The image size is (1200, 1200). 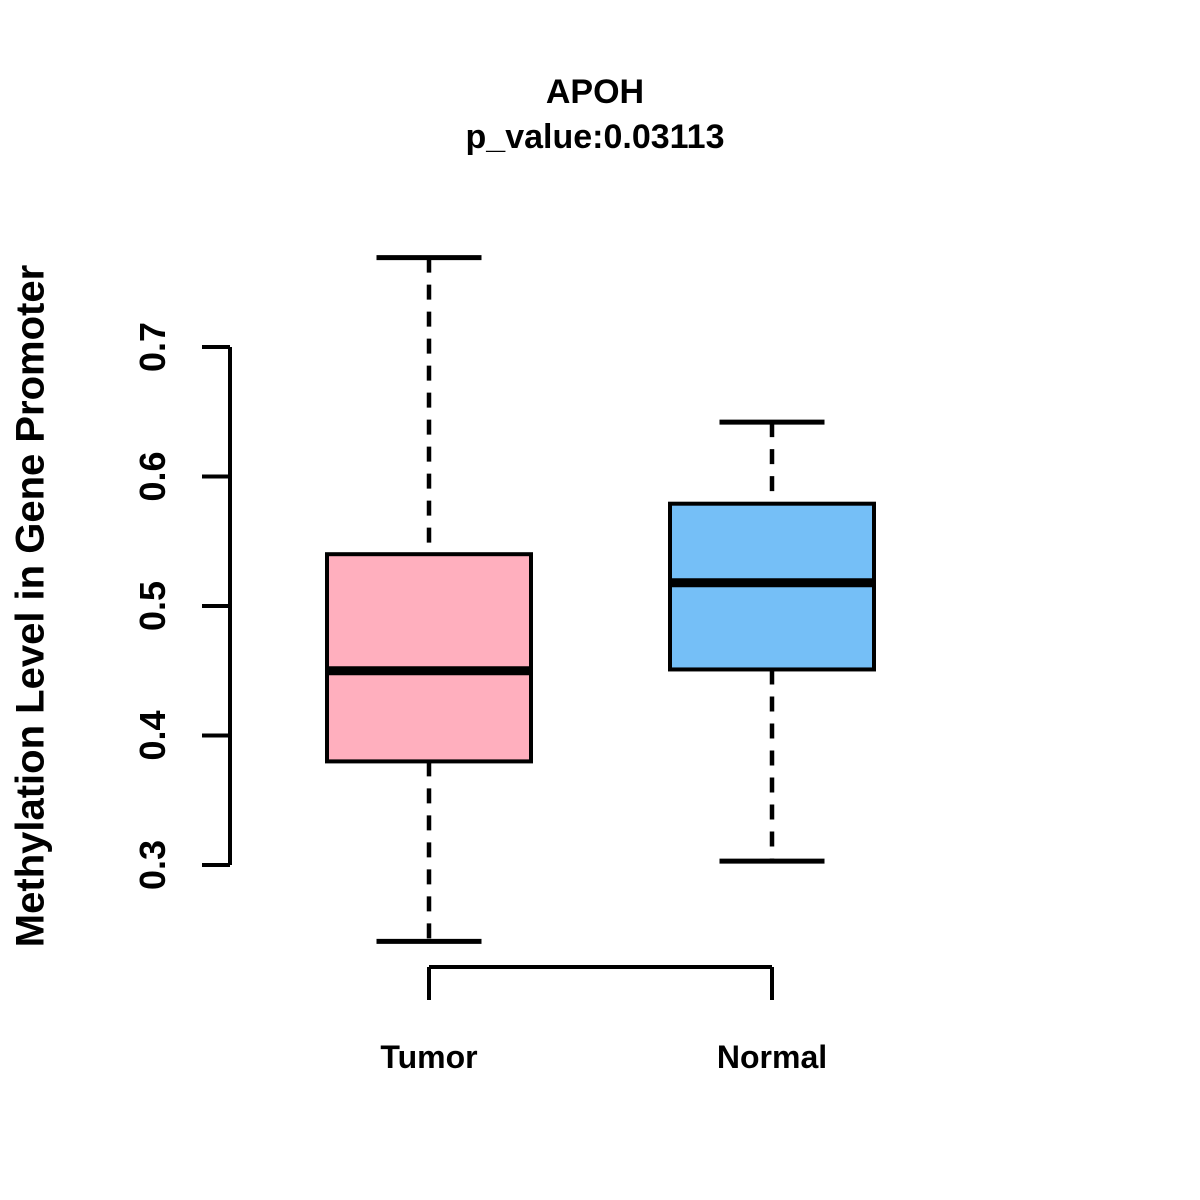 What do you see at coordinates (152, 735) in the screenshot?
I see `y-tick-label: 0.4` at bounding box center [152, 735].